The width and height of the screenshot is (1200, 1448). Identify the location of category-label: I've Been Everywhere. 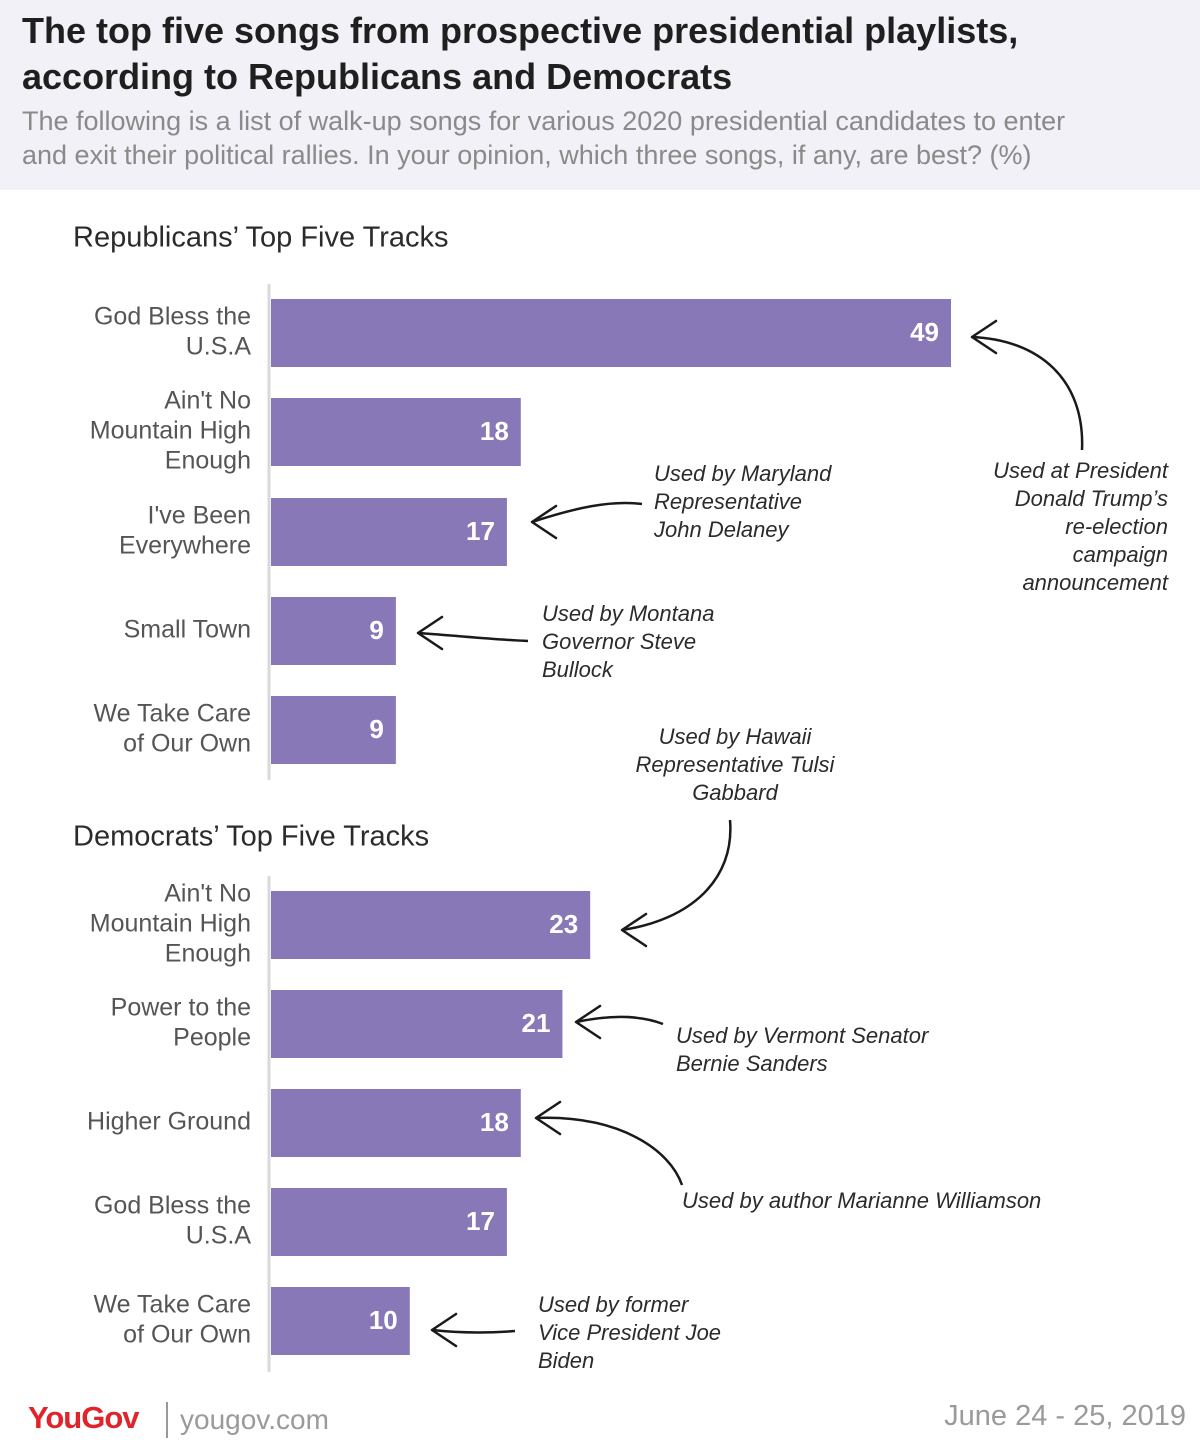
(185, 531).